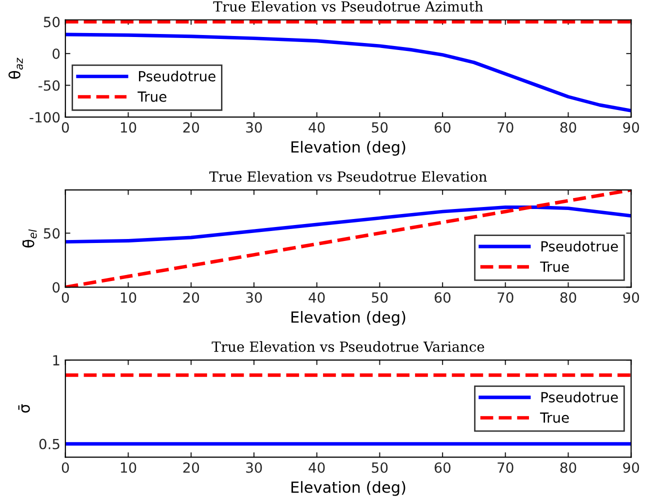  I want to click on line-series, so click(348, 72).